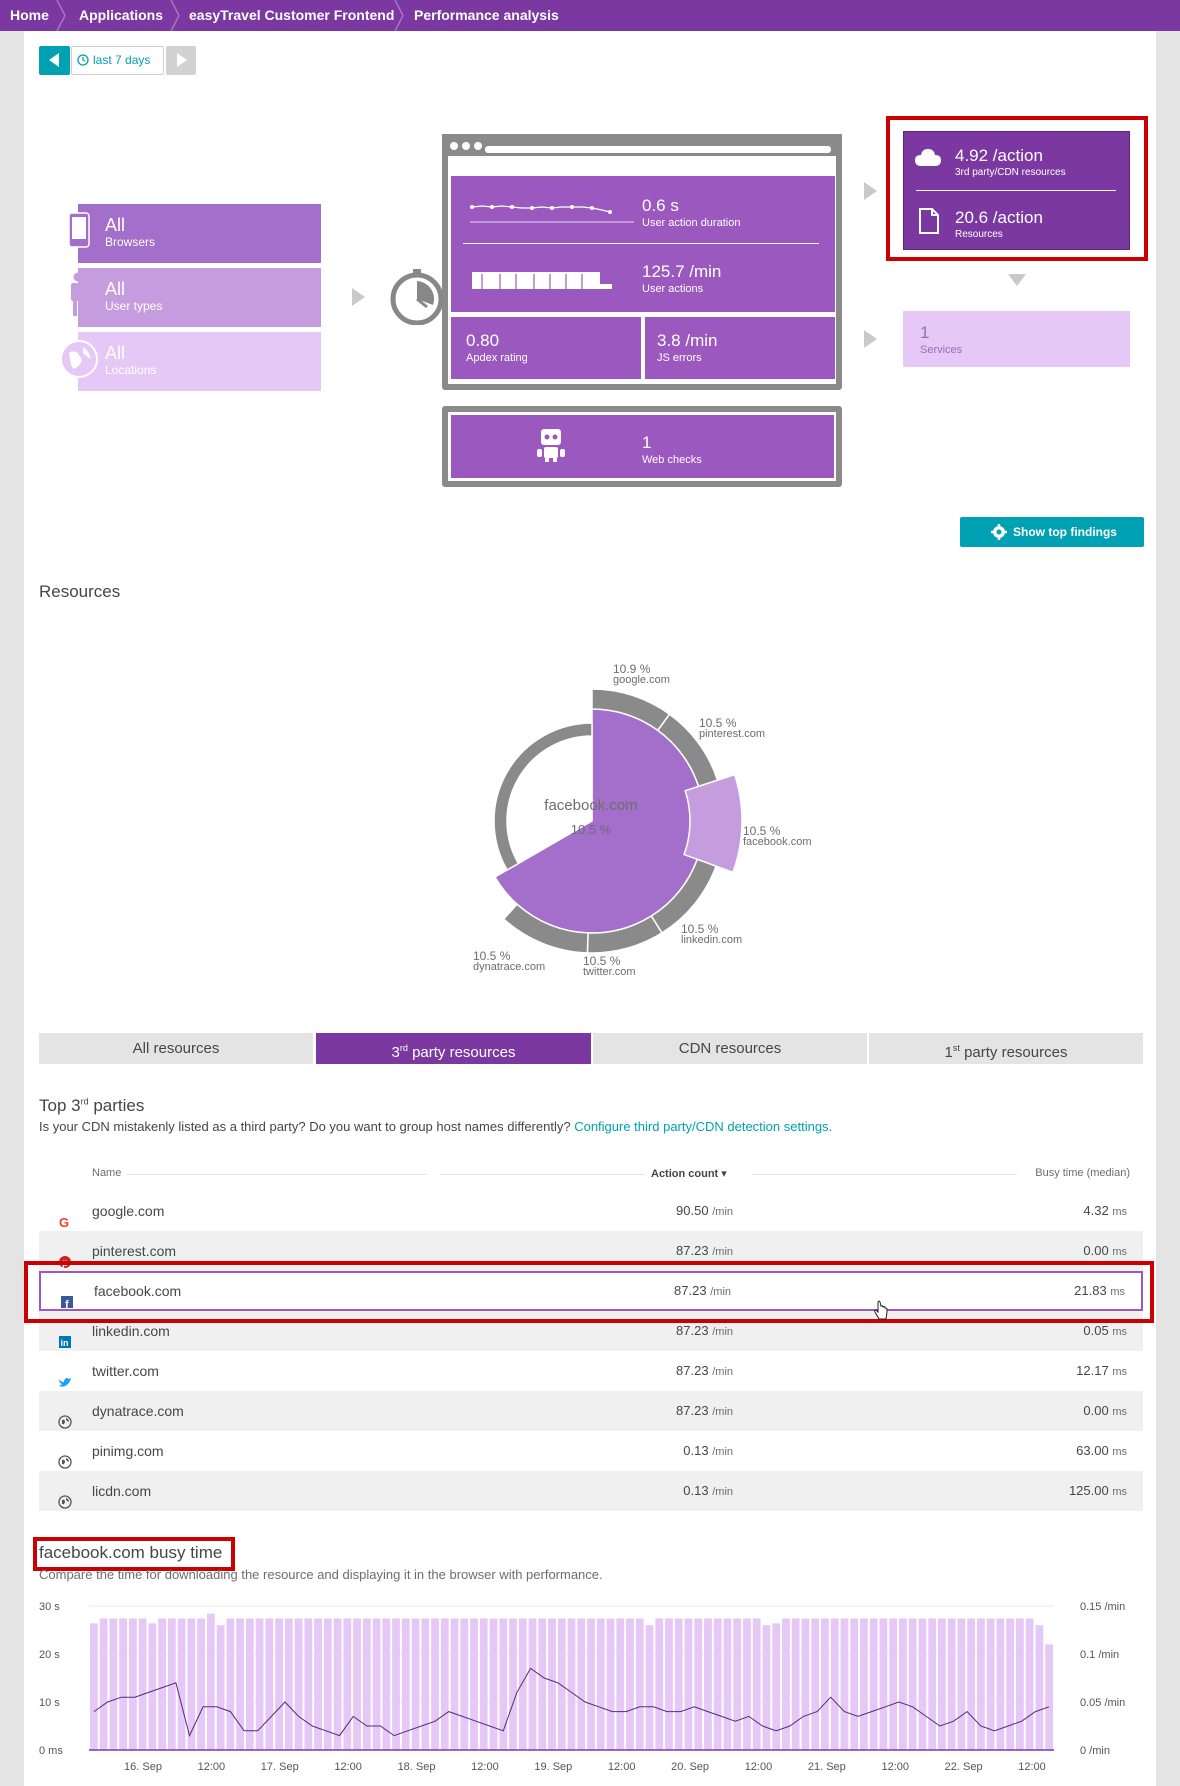 The width and height of the screenshot is (1180, 1786). Describe the element at coordinates (417, 297) in the screenshot. I see `stopwatch-icon` at that location.